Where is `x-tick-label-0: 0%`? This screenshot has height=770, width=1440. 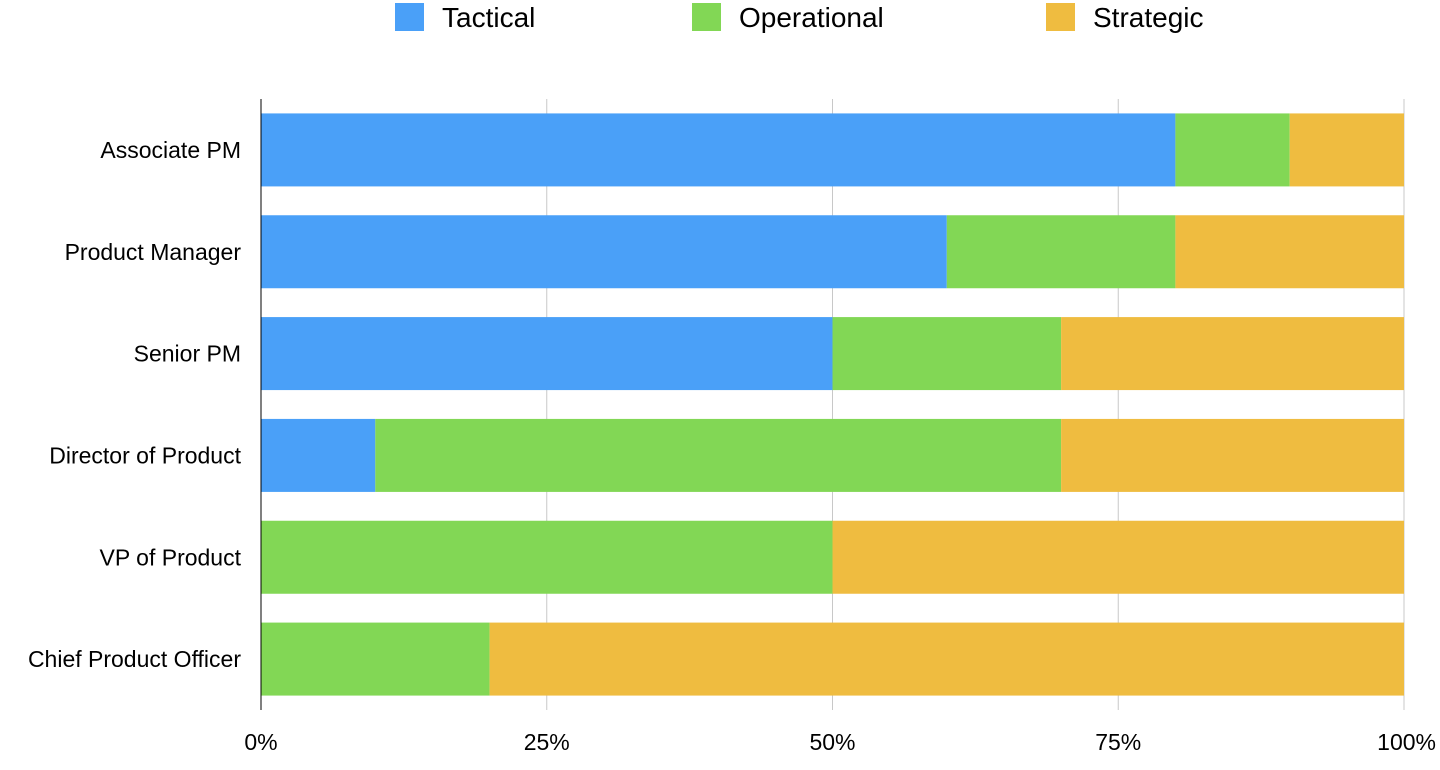 x-tick-label-0: 0% is located at coordinates (260, 742).